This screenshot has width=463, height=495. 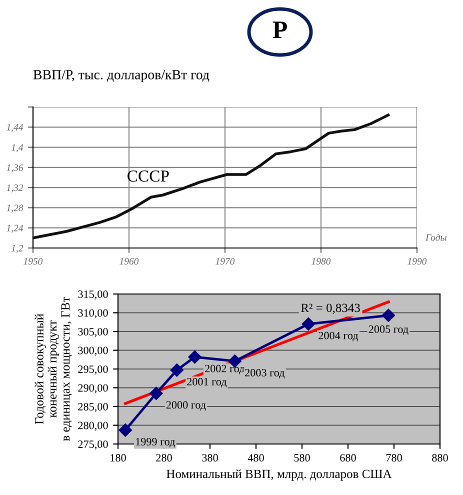 I want to click on x-tick-label: 180, so click(x=118, y=458).